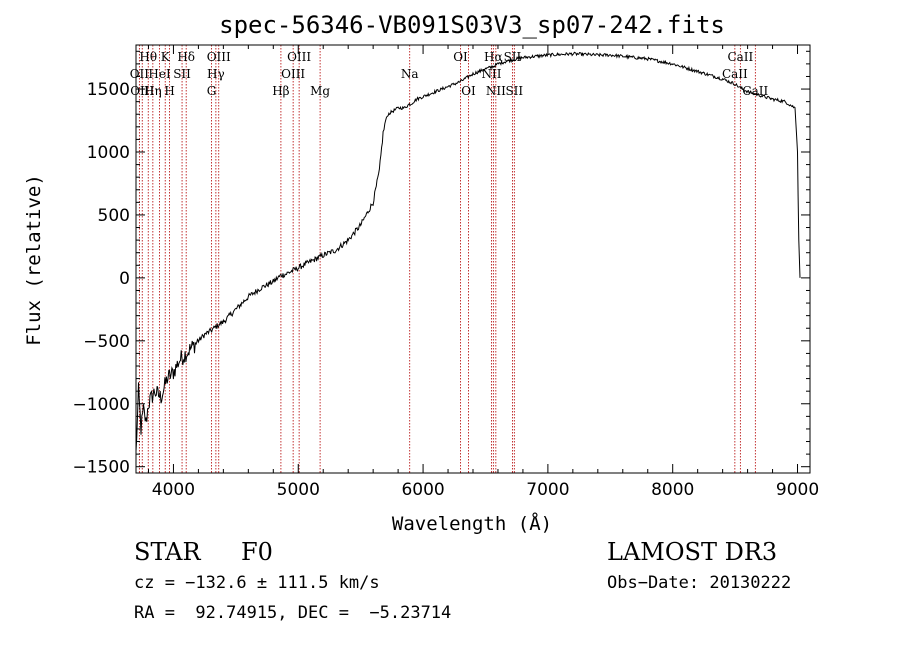 The width and height of the screenshot is (900, 649). What do you see at coordinates (186, 57) in the screenshot?
I see `spectral-line-label: Hδ` at bounding box center [186, 57].